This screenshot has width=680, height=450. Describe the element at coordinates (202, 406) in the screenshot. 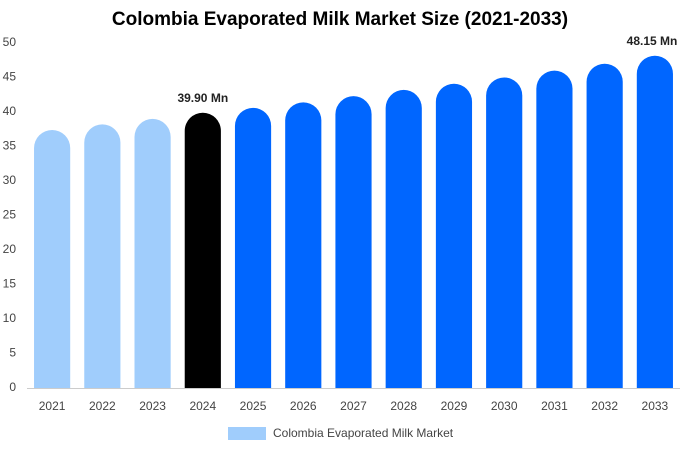

I see `x-tick-label: 2024` at that location.